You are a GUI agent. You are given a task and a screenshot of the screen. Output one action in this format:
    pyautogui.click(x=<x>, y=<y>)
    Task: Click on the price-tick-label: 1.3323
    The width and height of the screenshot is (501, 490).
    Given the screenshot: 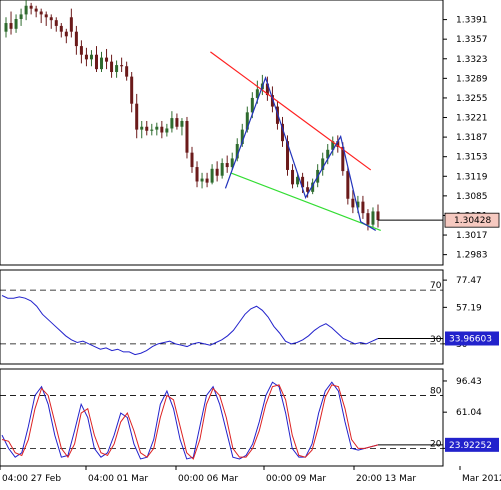 What is the action you would take?
    pyautogui.click(x=472, y=60)
    